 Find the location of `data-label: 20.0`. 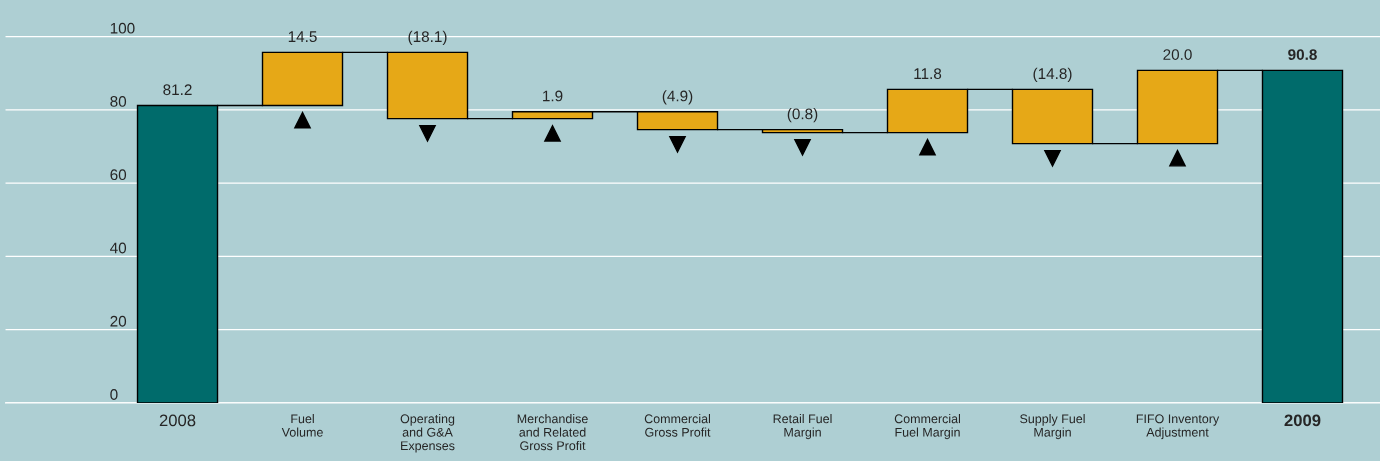

data-label: 20.0 is located at coordinates (1177, 54).